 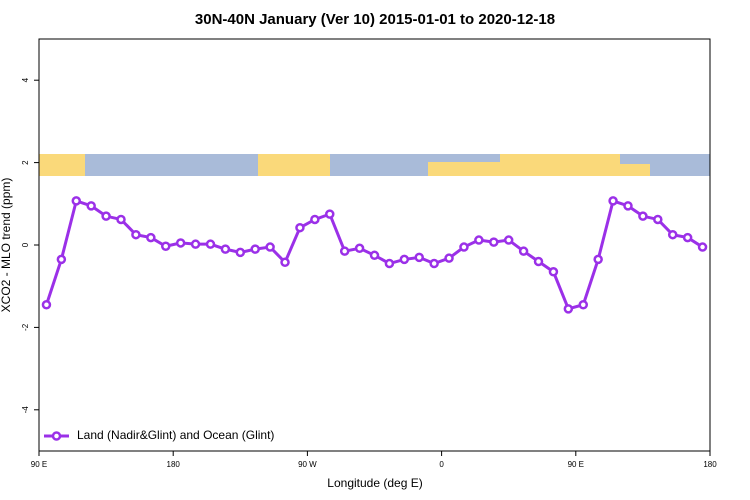 I want to click on y-tick-label: 0, so click(x=25, y=244).